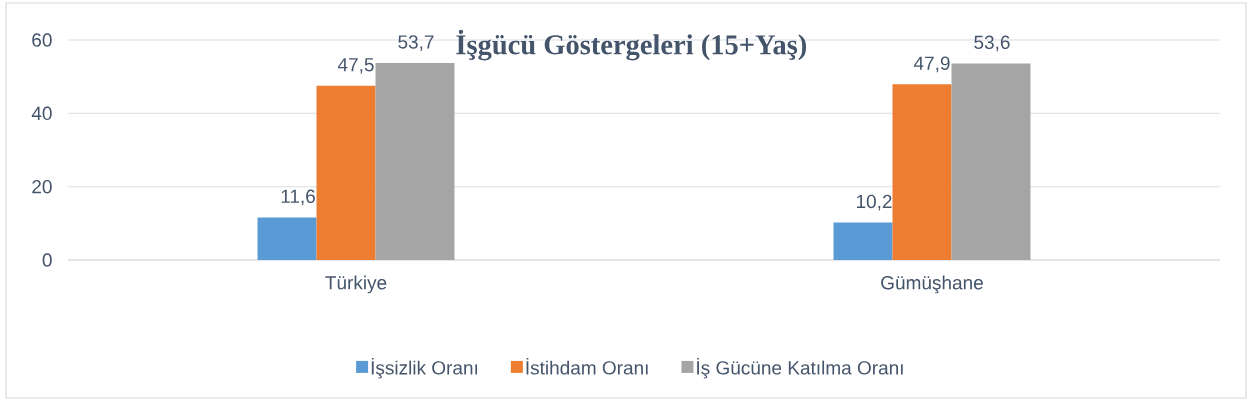 This screenshot has height=400, width=1253. I want to click on data-label: 10,2, so click(874, 202).